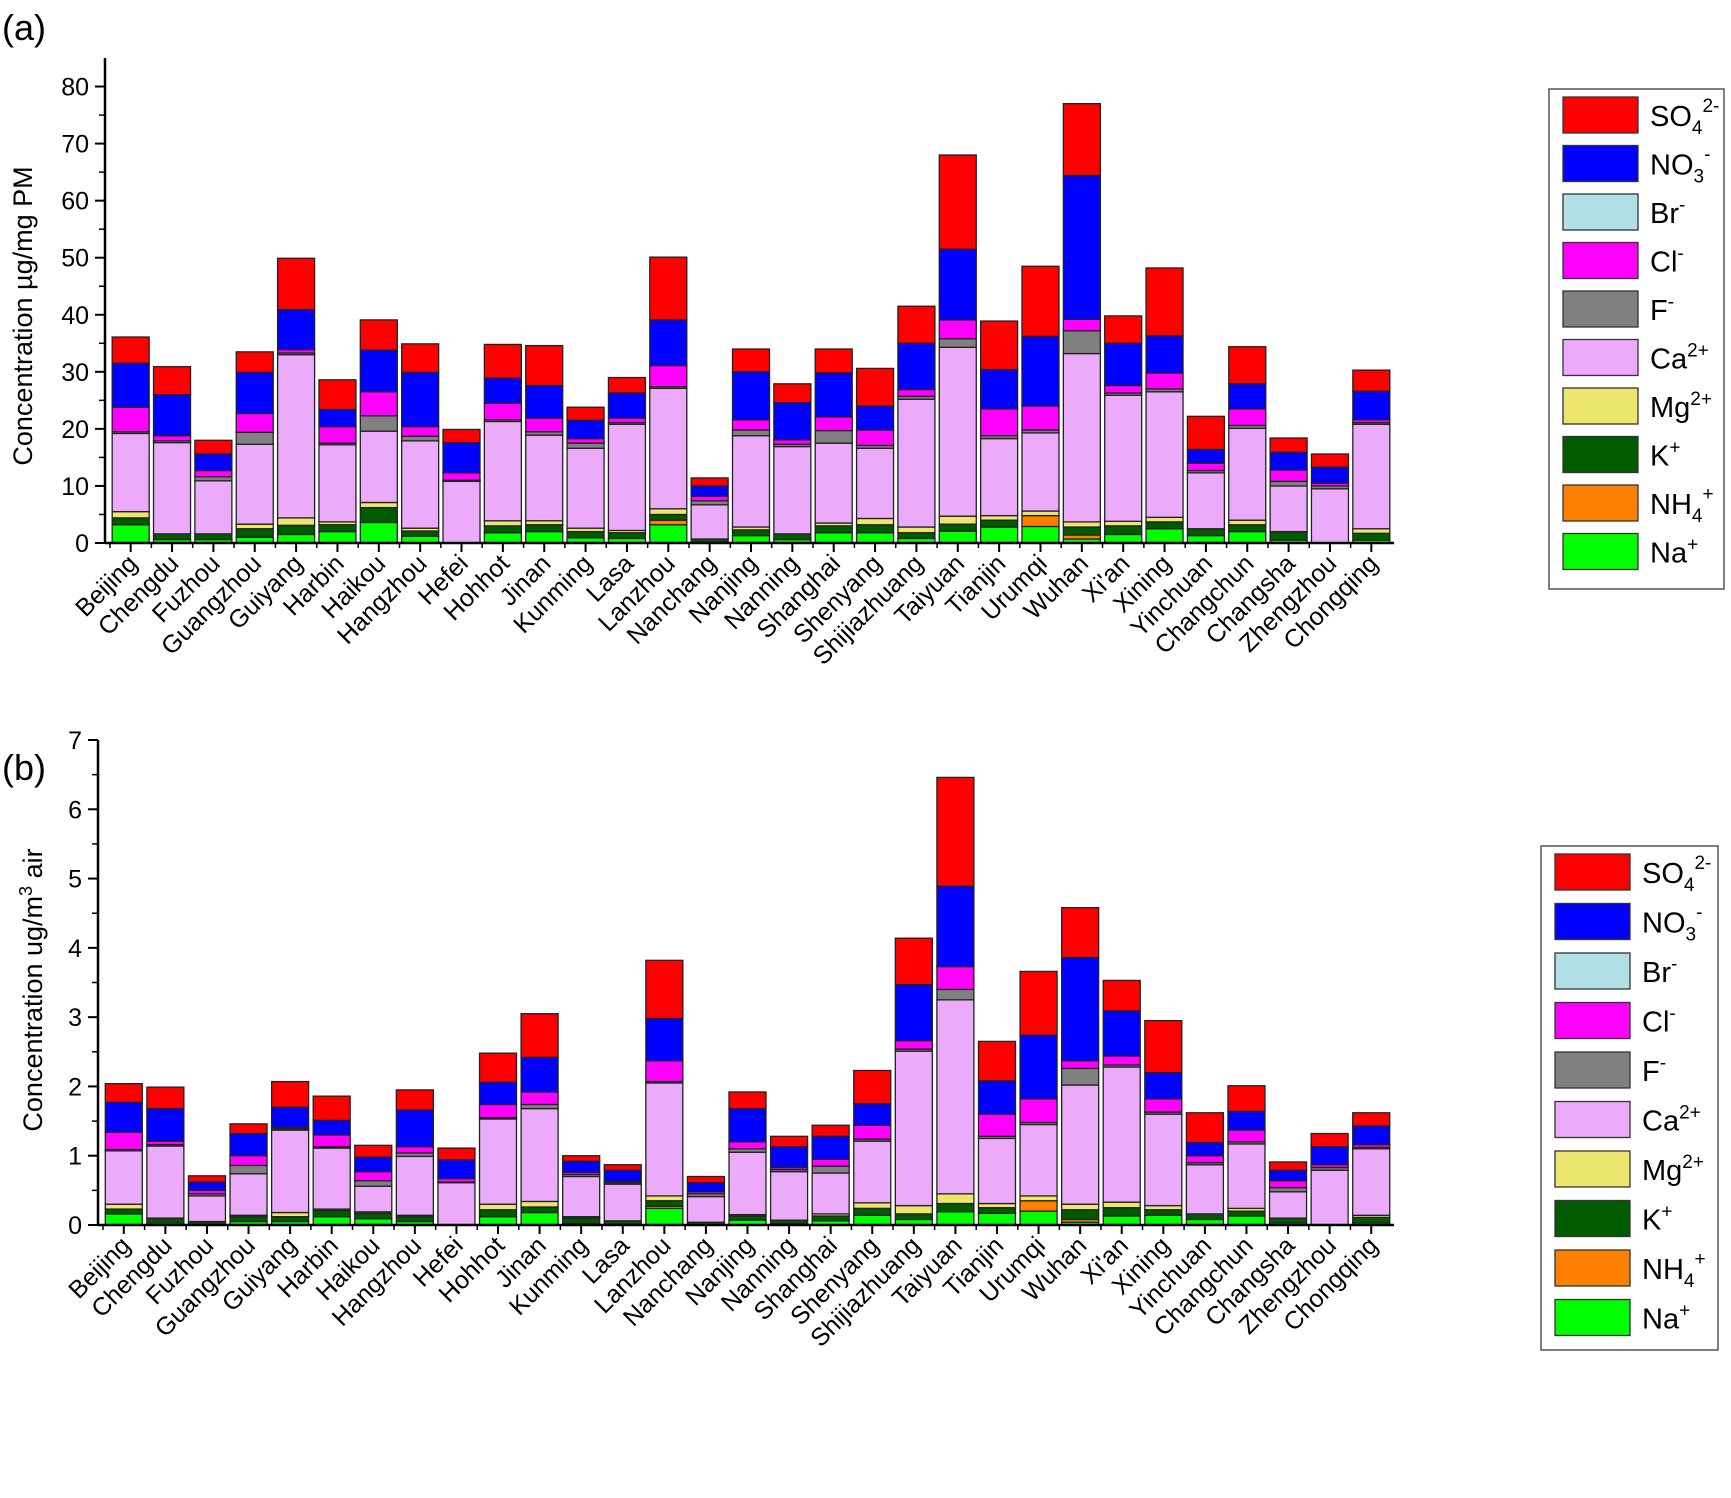 The image size is (1731, 1498). Describe the element at coordinates (1630, 1270) in the screenshot. I see `legend-item-nh4: NH4+` at that location.